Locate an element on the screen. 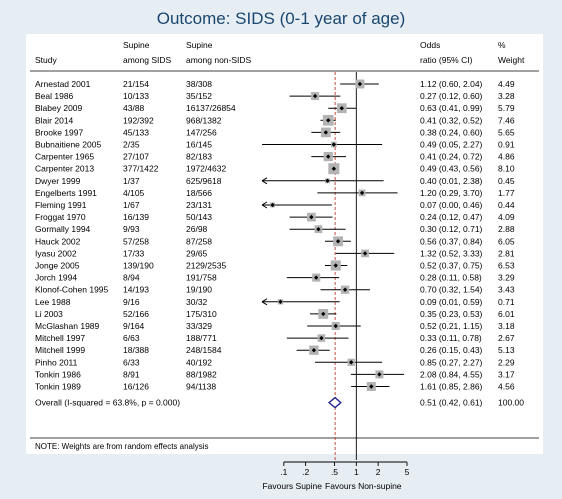 This screenshot has width=562, height=499. supine-sids-count: 8/91 is located at coordinates (131, 374).